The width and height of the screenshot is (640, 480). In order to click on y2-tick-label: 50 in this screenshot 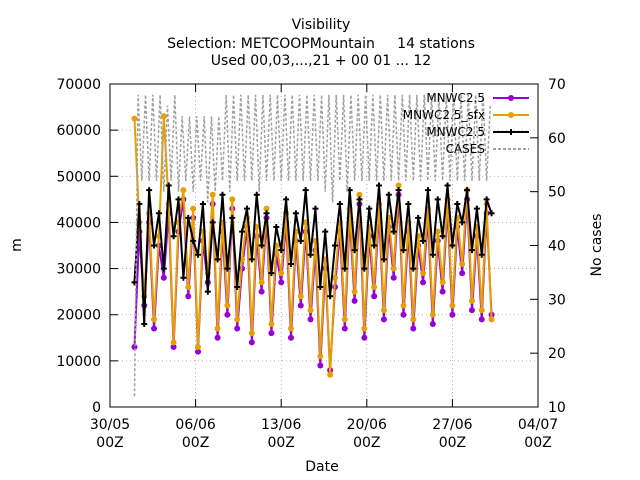, I will do `click(557, 193)`.